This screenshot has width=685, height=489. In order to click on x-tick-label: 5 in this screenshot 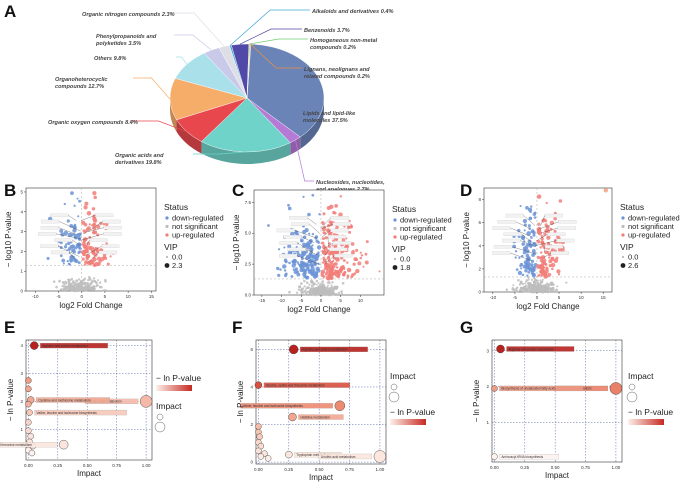, I will do `click(105, 296)`.